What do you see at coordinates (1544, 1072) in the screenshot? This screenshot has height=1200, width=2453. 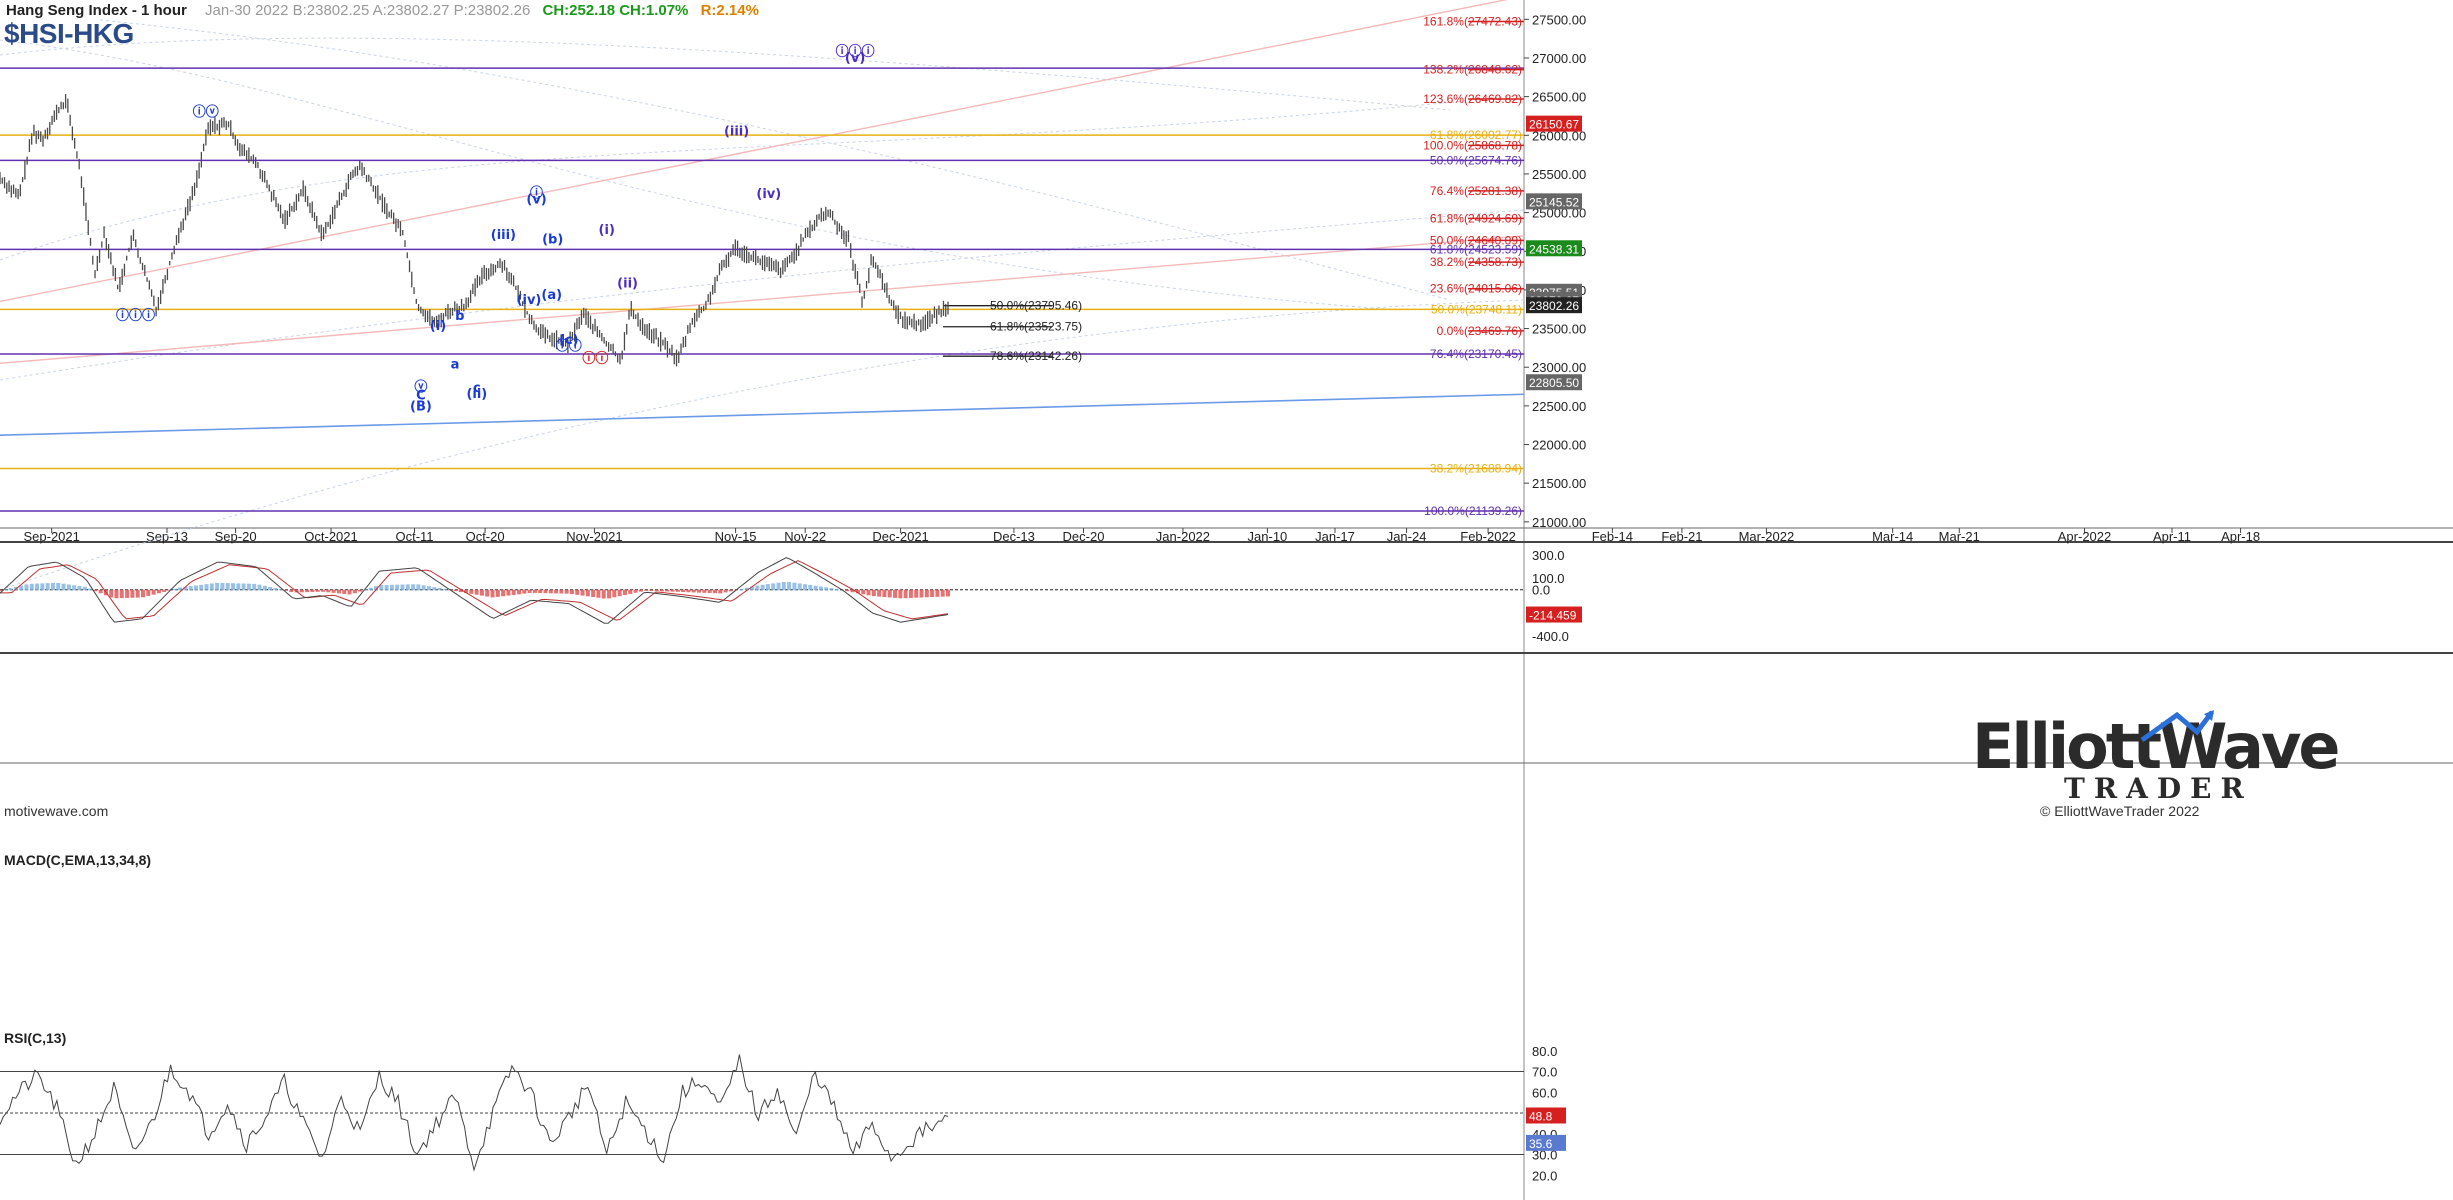 I see `rsi-tick-label: 70.0` at bounding box center [1544, 1072].